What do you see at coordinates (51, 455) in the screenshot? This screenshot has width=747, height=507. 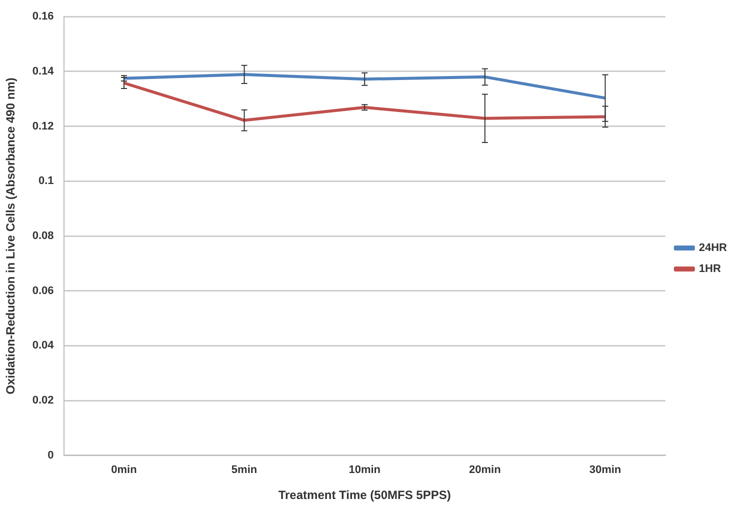 I see `y-tick-label: 0` at bounding box center [51, 455].